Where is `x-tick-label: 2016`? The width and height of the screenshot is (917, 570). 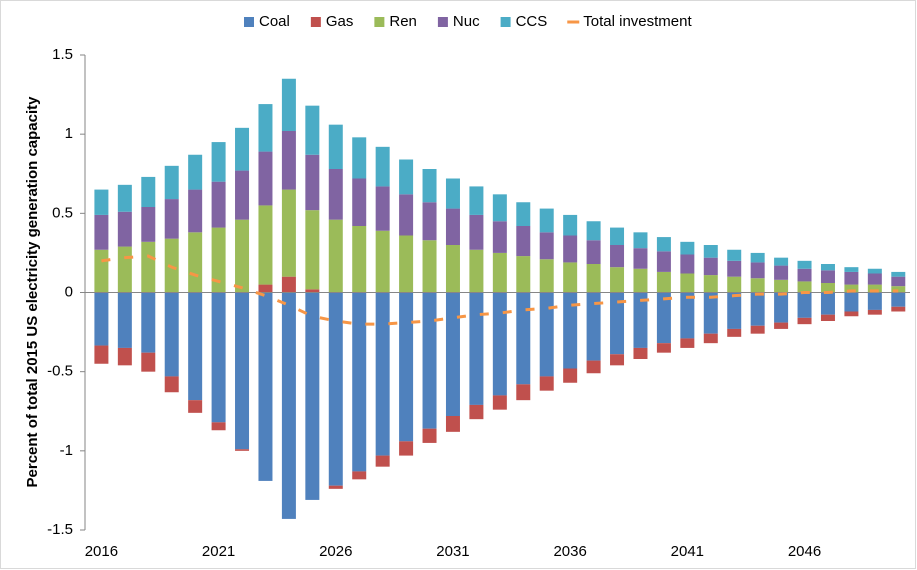 x-tick-label: 2016 is located at coordinates (101, 551).